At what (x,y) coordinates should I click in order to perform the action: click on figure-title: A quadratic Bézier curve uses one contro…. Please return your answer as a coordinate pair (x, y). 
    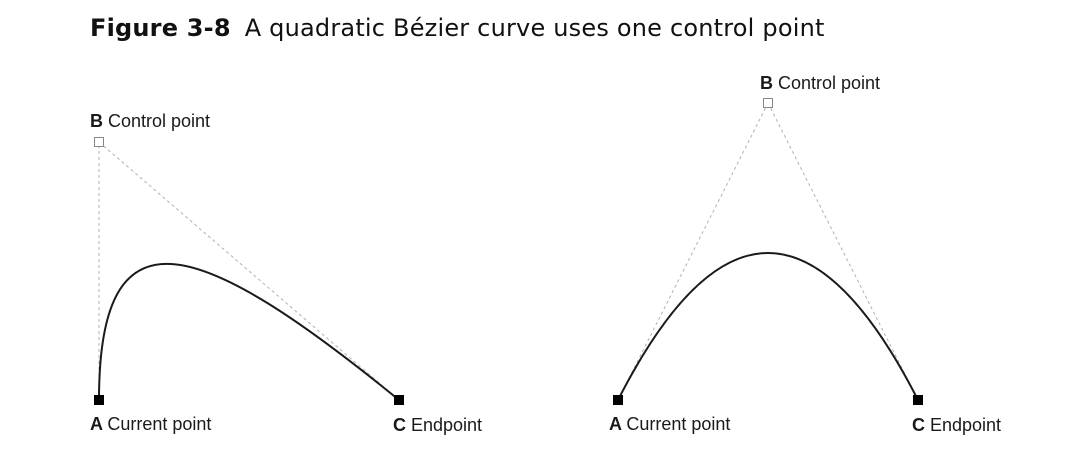
    Looking at the image, I should click on (534, 28).